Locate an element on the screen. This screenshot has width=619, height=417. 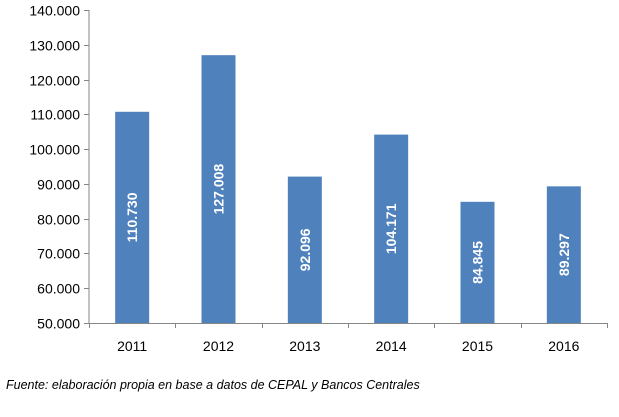
x-tick-label: 2012 is located at coordinates (218, 346).